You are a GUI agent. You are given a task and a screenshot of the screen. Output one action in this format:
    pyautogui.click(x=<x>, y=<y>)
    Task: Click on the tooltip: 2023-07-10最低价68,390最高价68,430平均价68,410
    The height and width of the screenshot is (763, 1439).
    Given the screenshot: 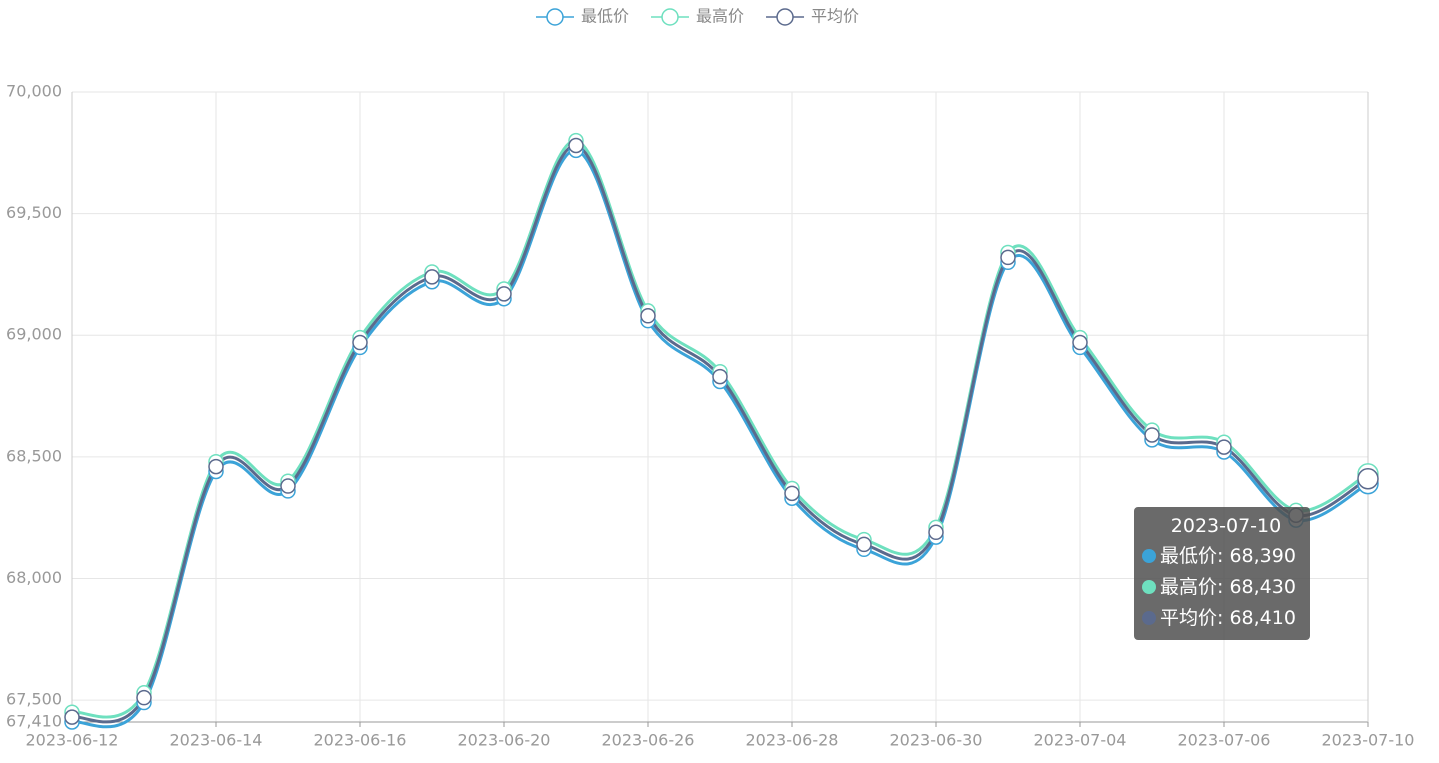 What is the action you would take?
    pyautogui.click(x=1222, y=573)
    